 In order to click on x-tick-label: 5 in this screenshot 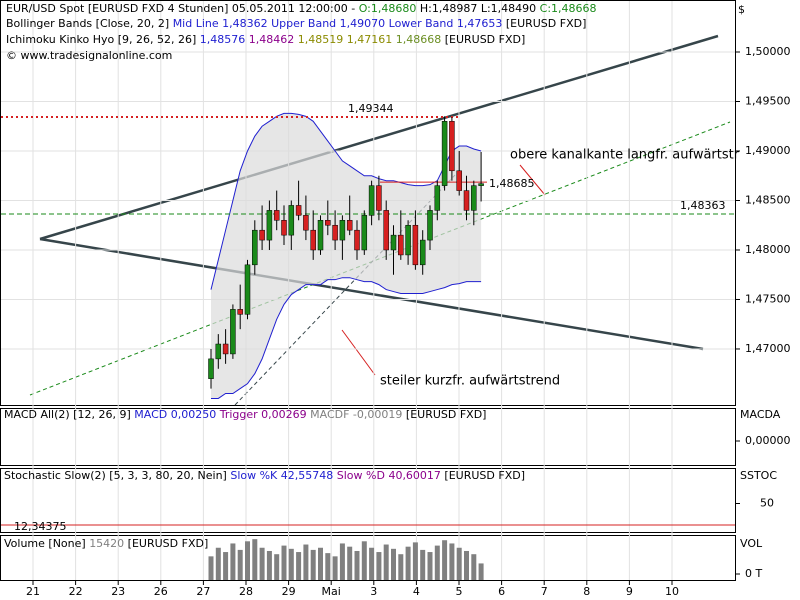, I will do `click(459, 591)`.